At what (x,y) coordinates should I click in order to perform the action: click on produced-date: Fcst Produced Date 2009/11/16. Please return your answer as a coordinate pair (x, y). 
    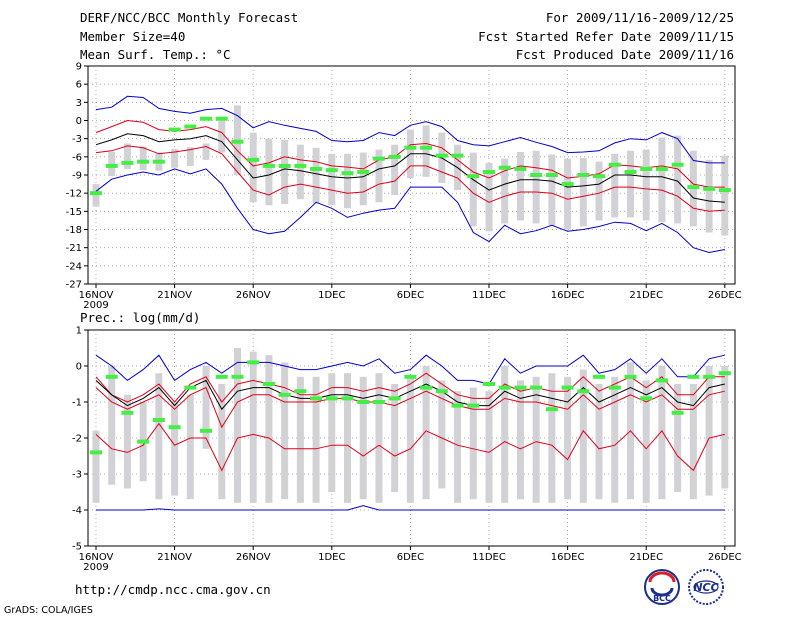
    Looking at the image, I should click on (624, 54).